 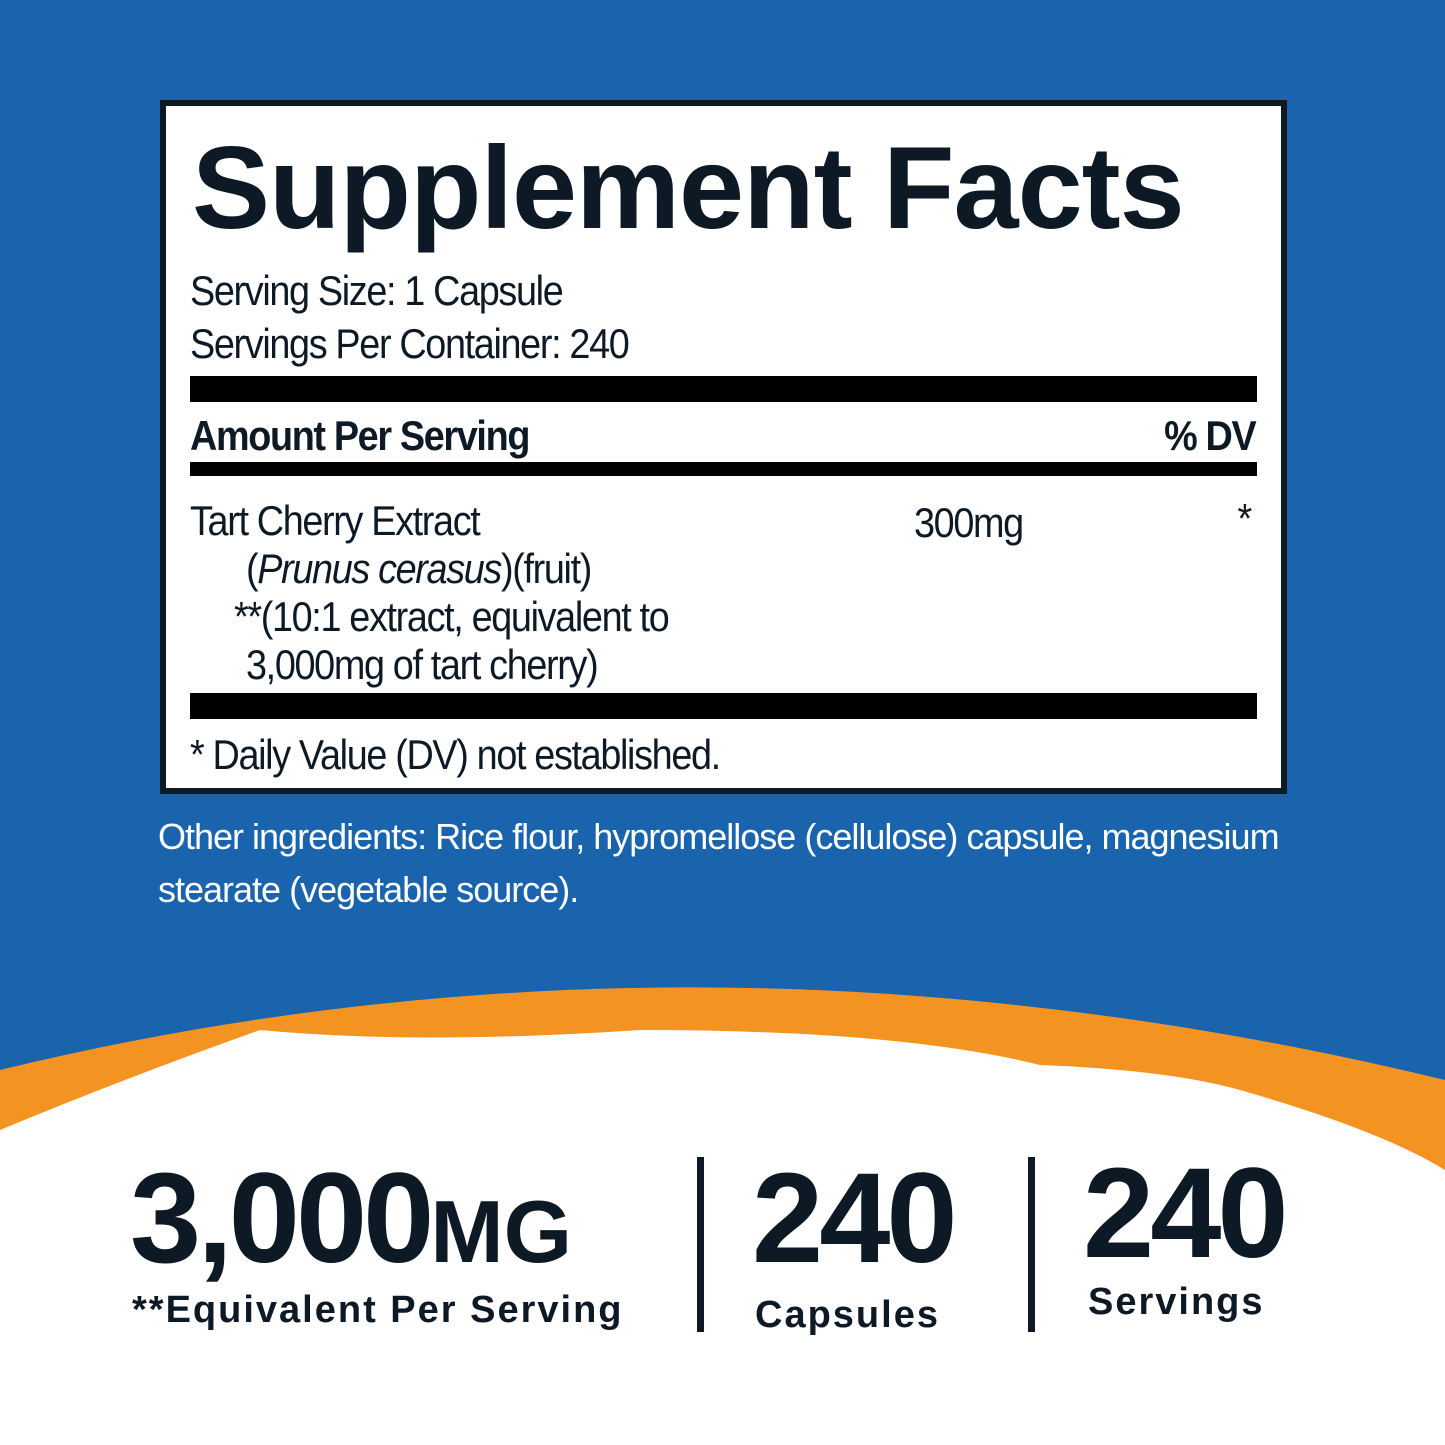 What do you see at coordinates (379, 568) in the screenshot?
I see `latin-name: Prunus cerasus` at bounding box center [379, 568].